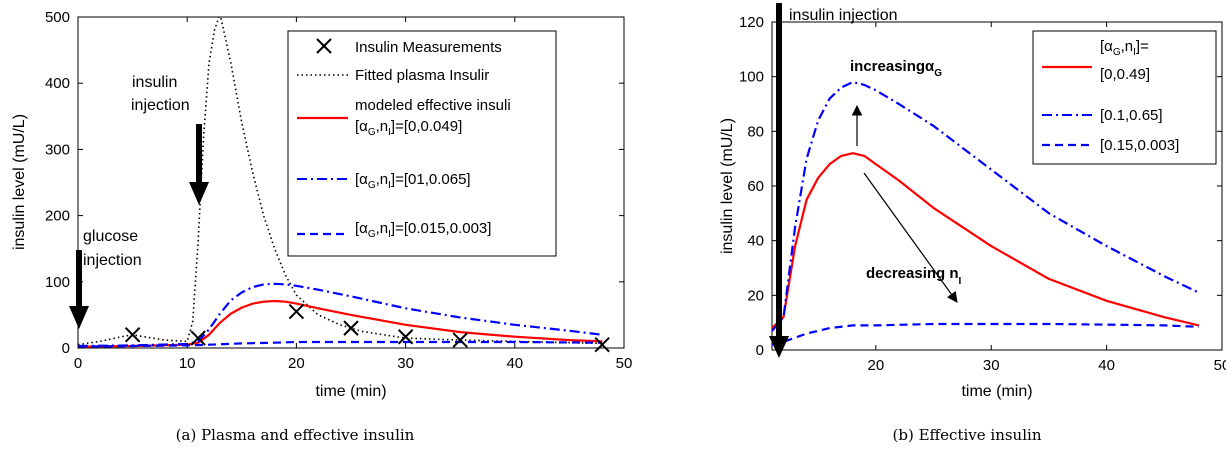  Describe the element at coordinates (423, 230) in the screenshot. I see `chart-a-legend-label-dashed: [αG,nI]=[0.015,0.003]` at that location.